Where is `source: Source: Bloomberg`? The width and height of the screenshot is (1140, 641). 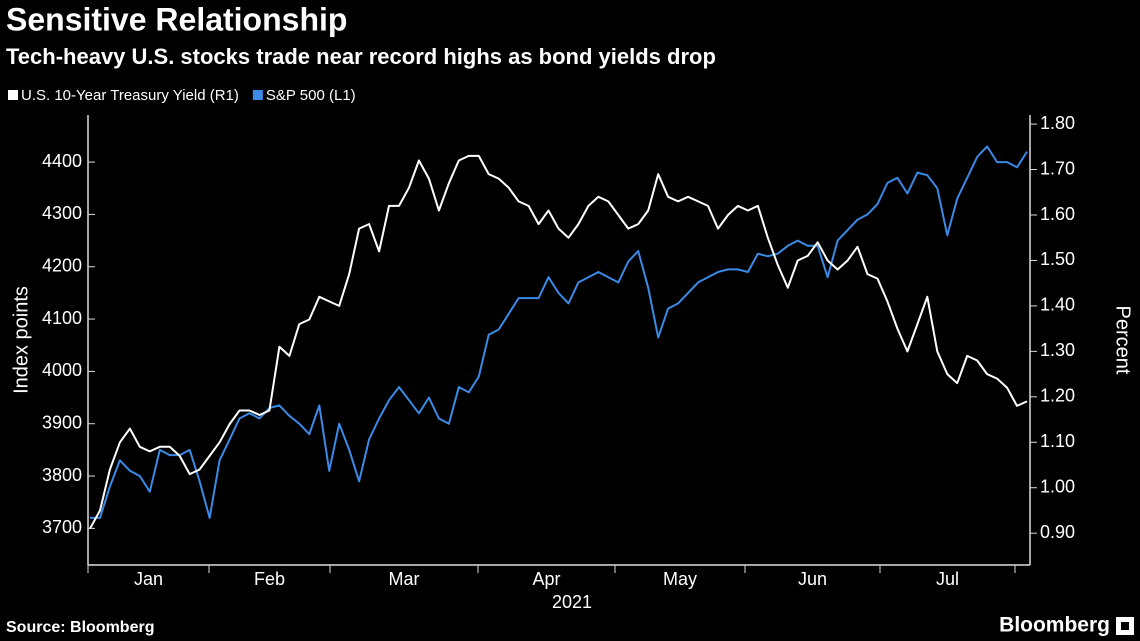
source: Source: Bloomberg is located at coordinates (80, 627).